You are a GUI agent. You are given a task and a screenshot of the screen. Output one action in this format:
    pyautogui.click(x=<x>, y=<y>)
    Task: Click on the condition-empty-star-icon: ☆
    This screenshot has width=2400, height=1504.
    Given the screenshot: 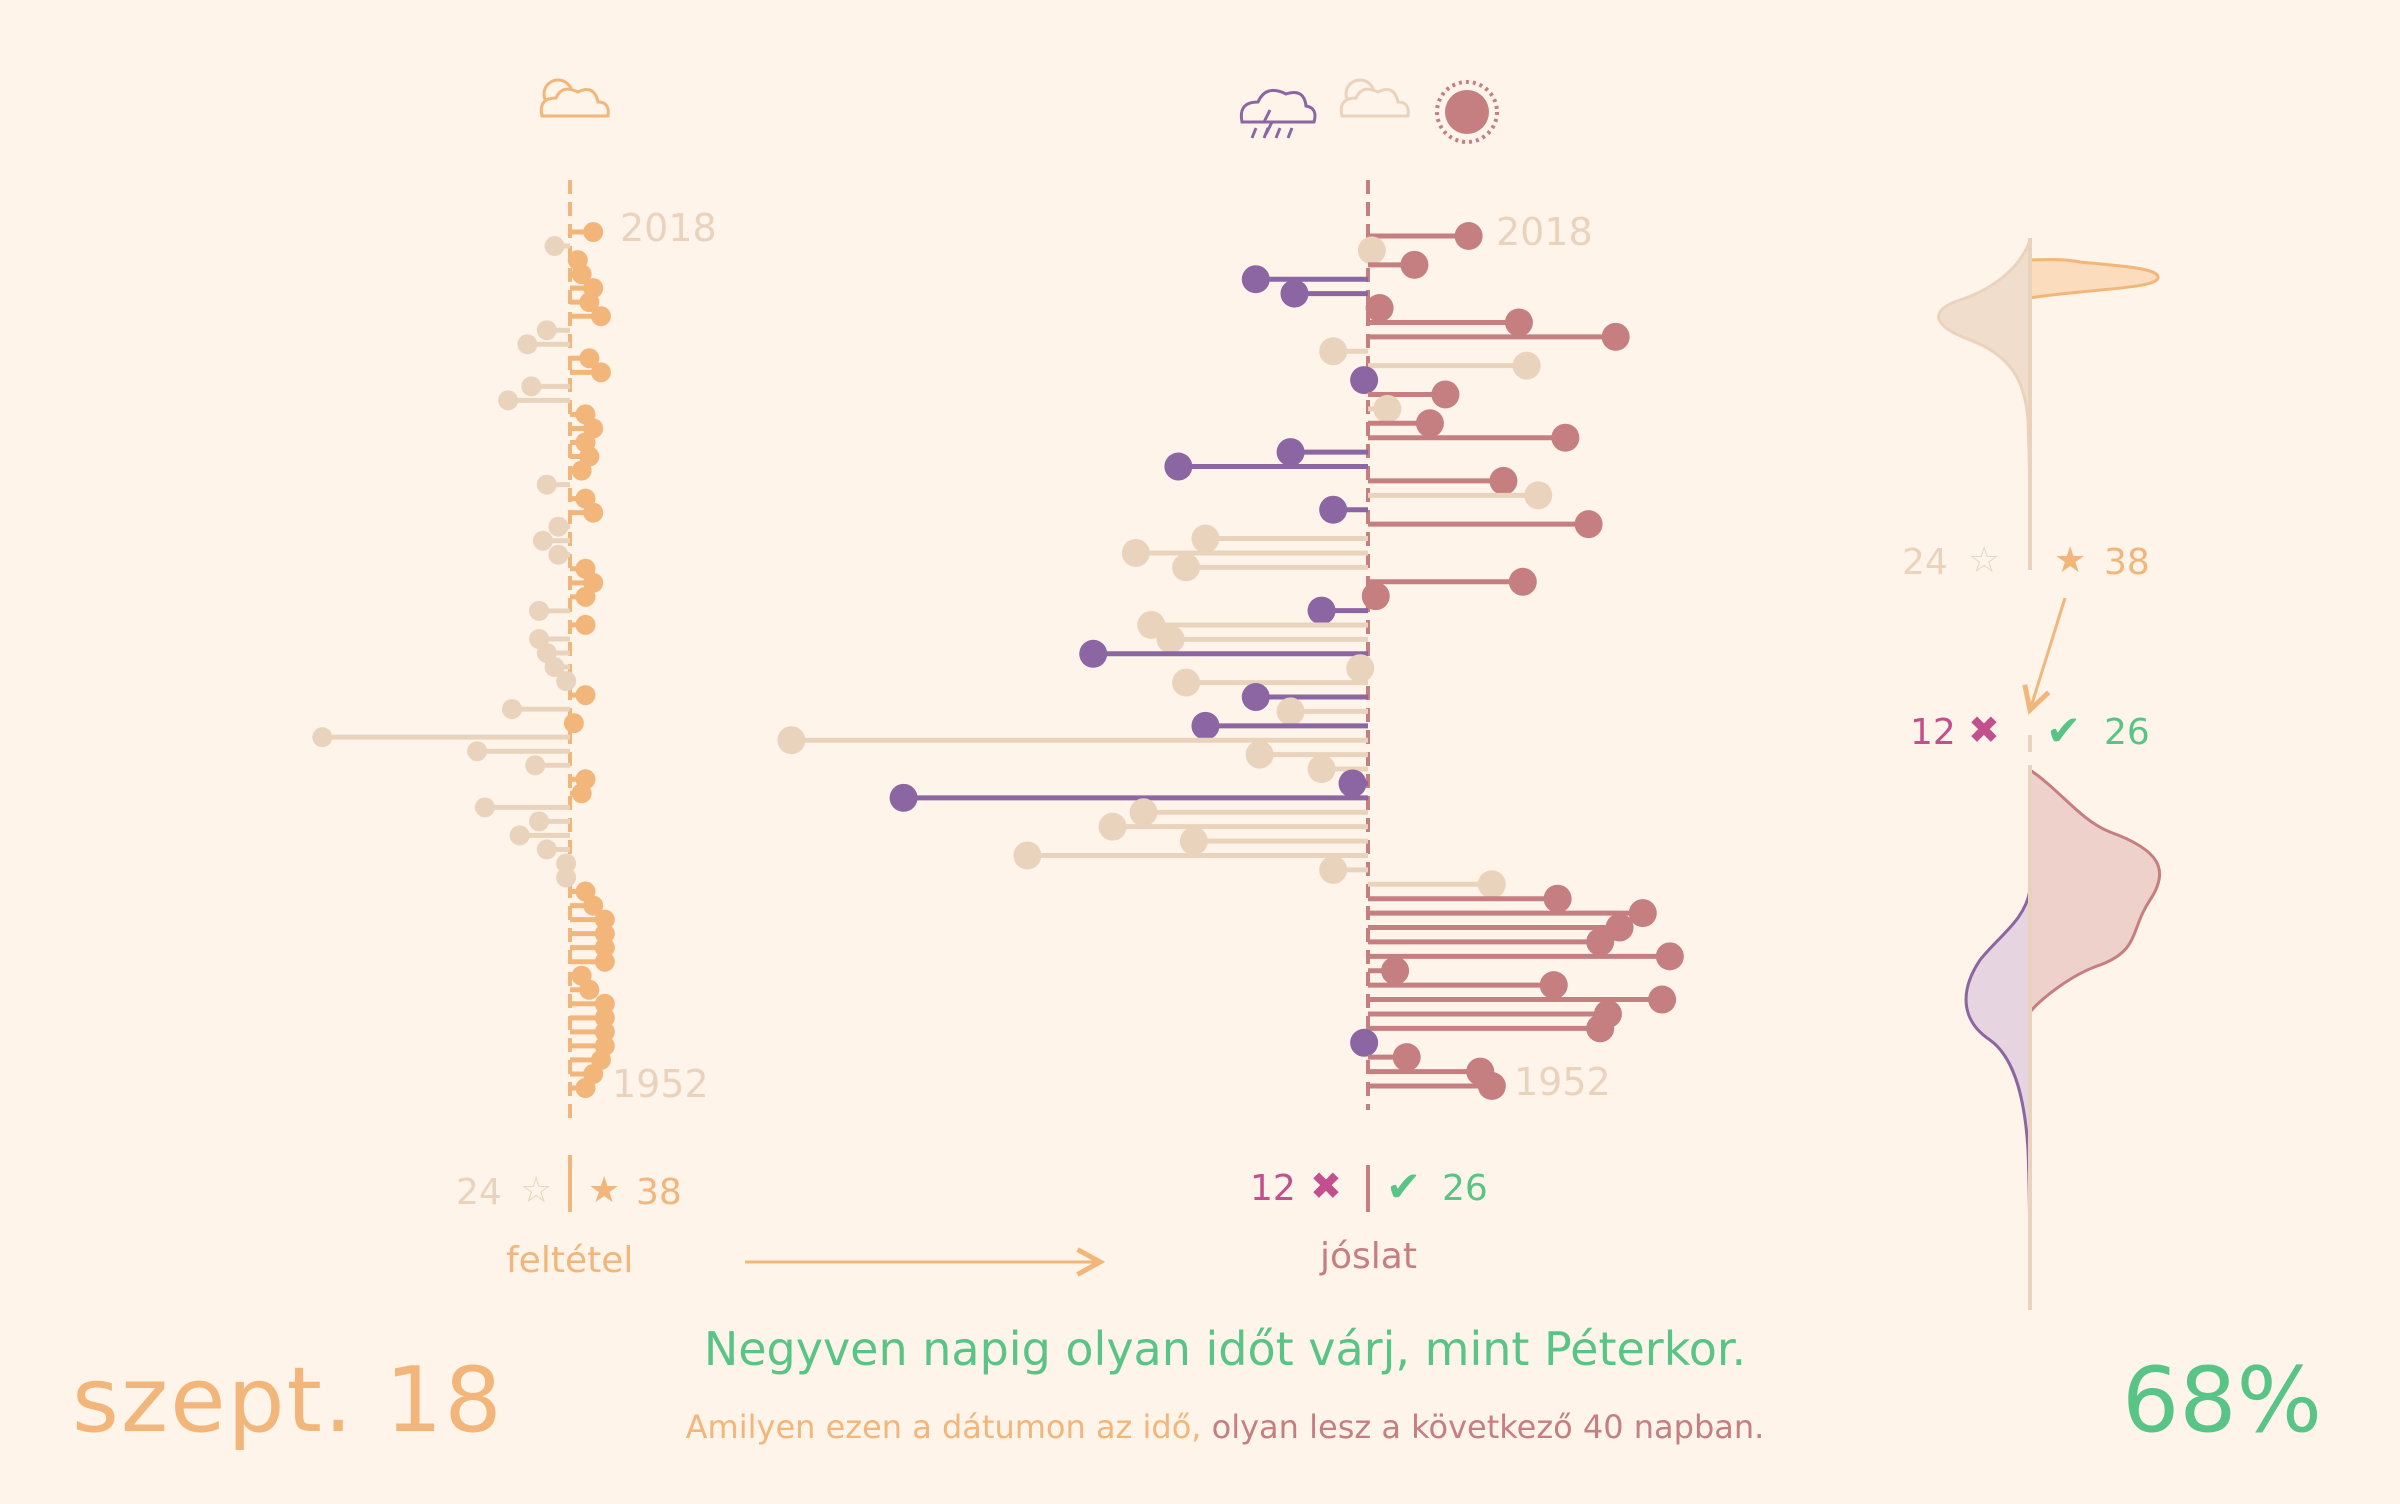 What is the action you would take?
    pyautogui.click(x=536, y=1190)
    